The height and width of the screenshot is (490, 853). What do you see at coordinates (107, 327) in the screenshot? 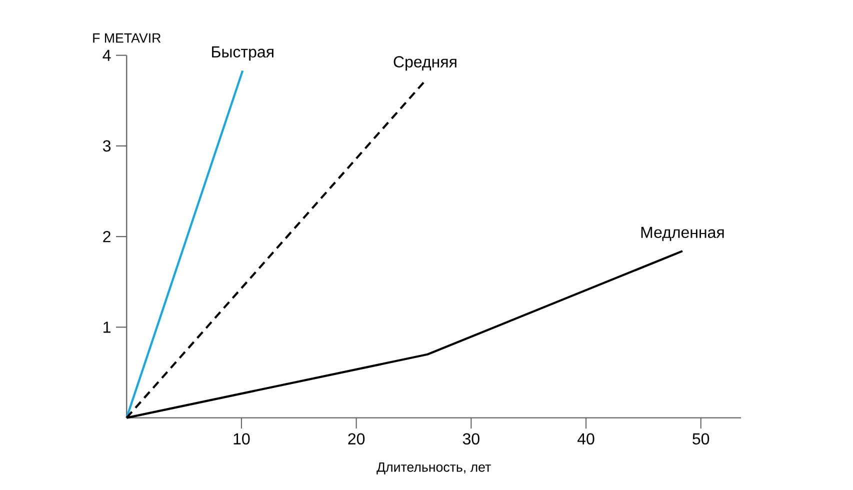
I see `y-tick-label: 1` at bounding box center [107, 327].